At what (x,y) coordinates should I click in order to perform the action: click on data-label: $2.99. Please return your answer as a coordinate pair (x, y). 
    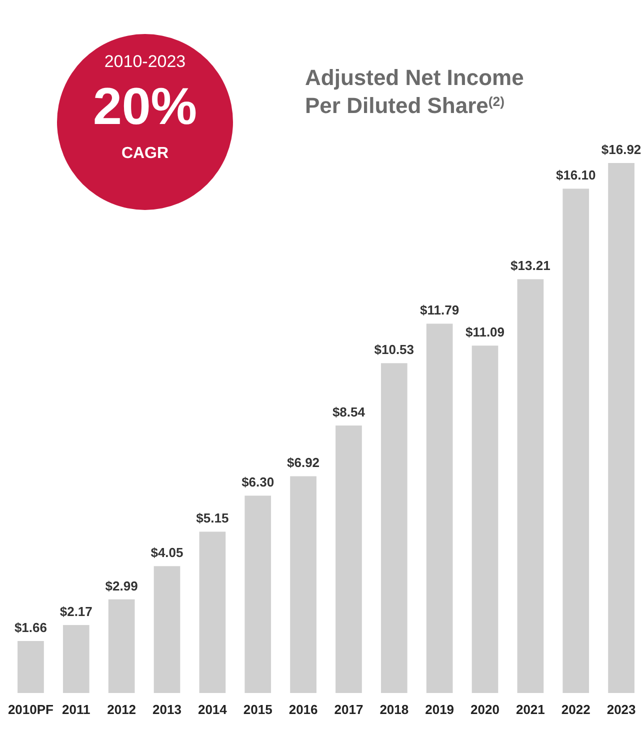
    Looking at the image, I should click on (121, 586).